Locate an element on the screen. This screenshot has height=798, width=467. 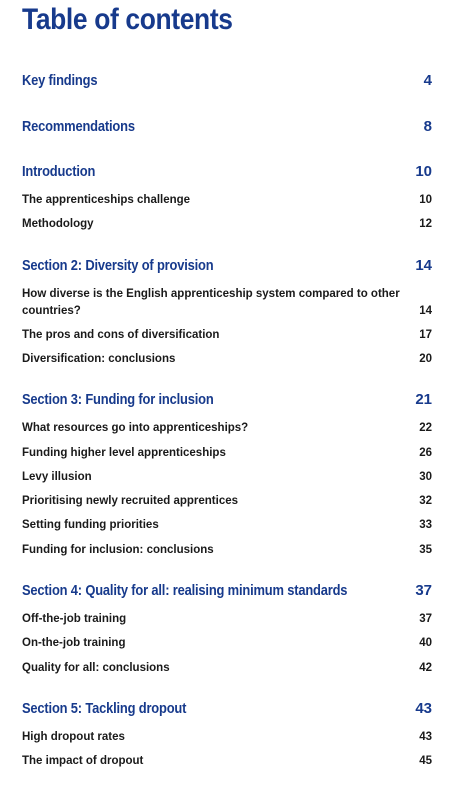
toc-heading-label: Section 5: Tackling dropout is located at coordinates (104, 708).